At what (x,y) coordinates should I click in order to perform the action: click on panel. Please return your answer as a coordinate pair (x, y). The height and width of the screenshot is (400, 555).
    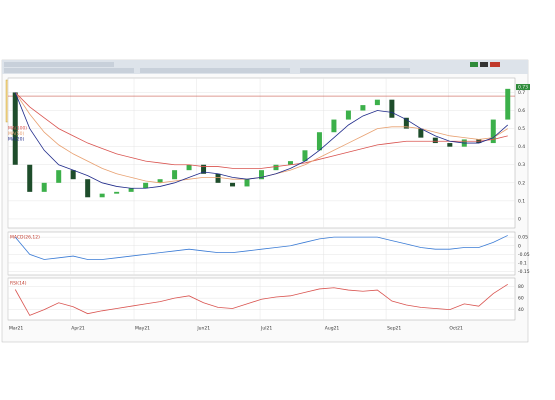
    Looking at the image, I should click on (261, 253).